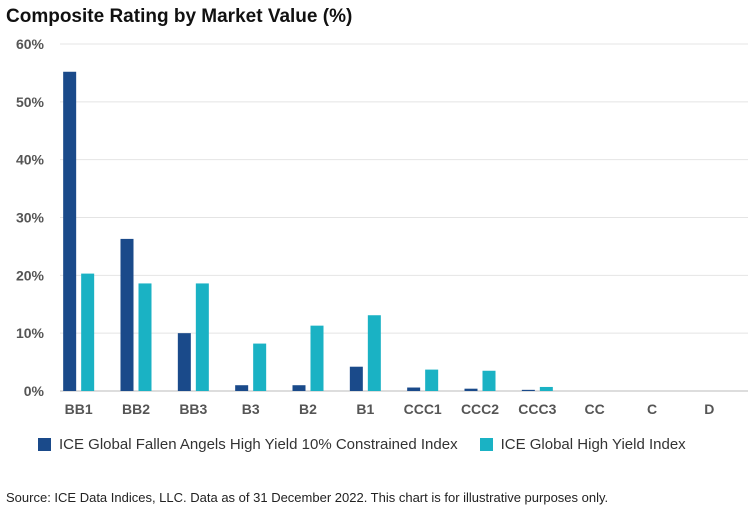 This screenshot has height=515, width=751. What do you see at coordinates (193, 409) in the screenshot?
I see `x-tick-label: BB3` at bounding box center [193, 409].